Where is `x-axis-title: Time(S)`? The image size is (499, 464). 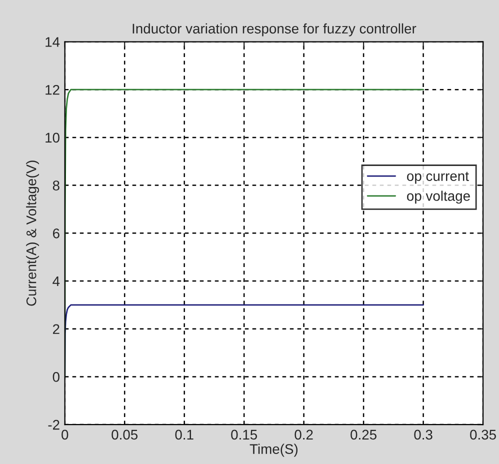 x-axis-title: Time(S) is located at coordinates (274, 450).